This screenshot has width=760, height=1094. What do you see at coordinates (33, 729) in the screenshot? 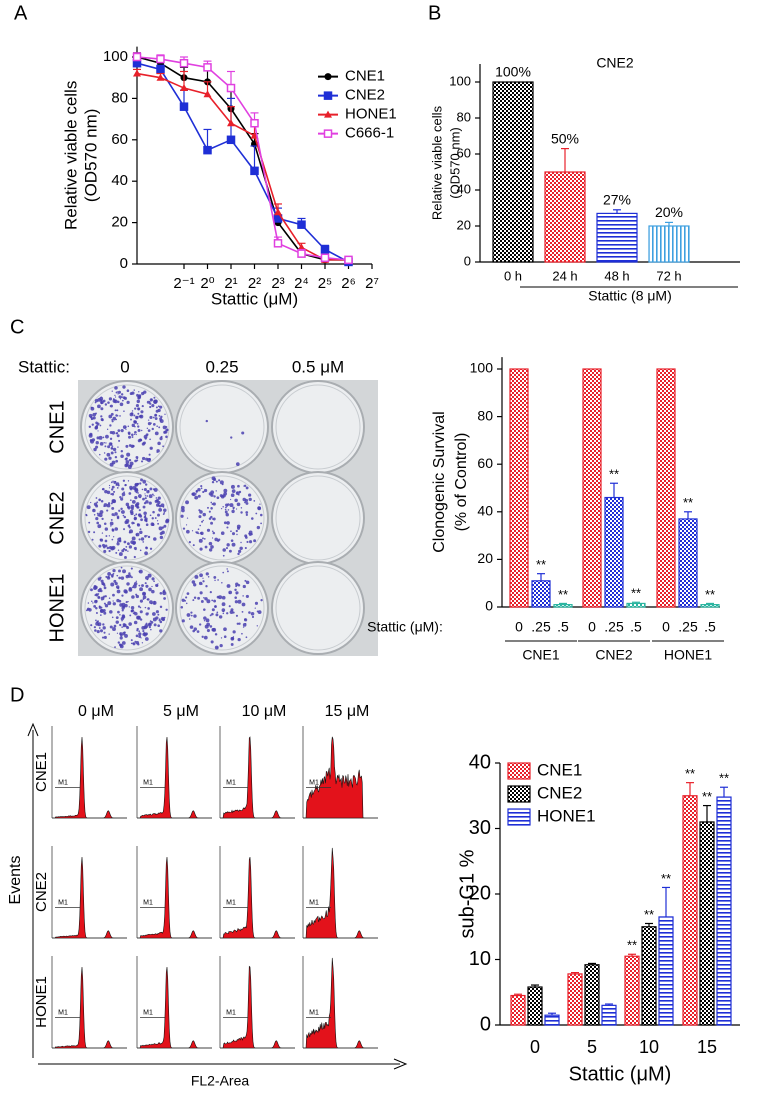
I see `arrow-head` at bounding box center [33, 729].